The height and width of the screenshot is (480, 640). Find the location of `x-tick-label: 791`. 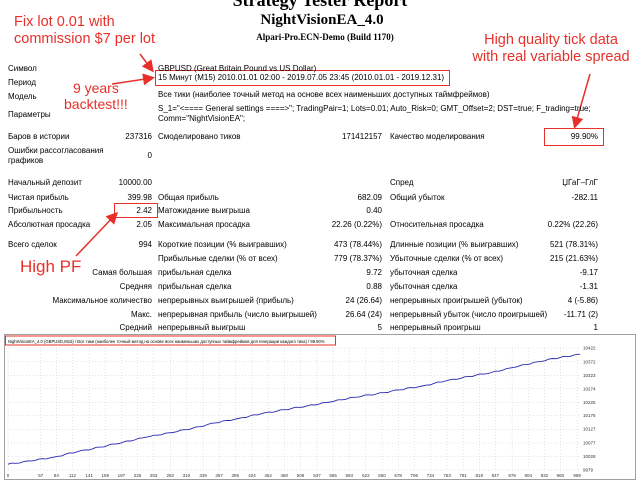

x-tick-label: 791 is located at coordinates (463, 475).